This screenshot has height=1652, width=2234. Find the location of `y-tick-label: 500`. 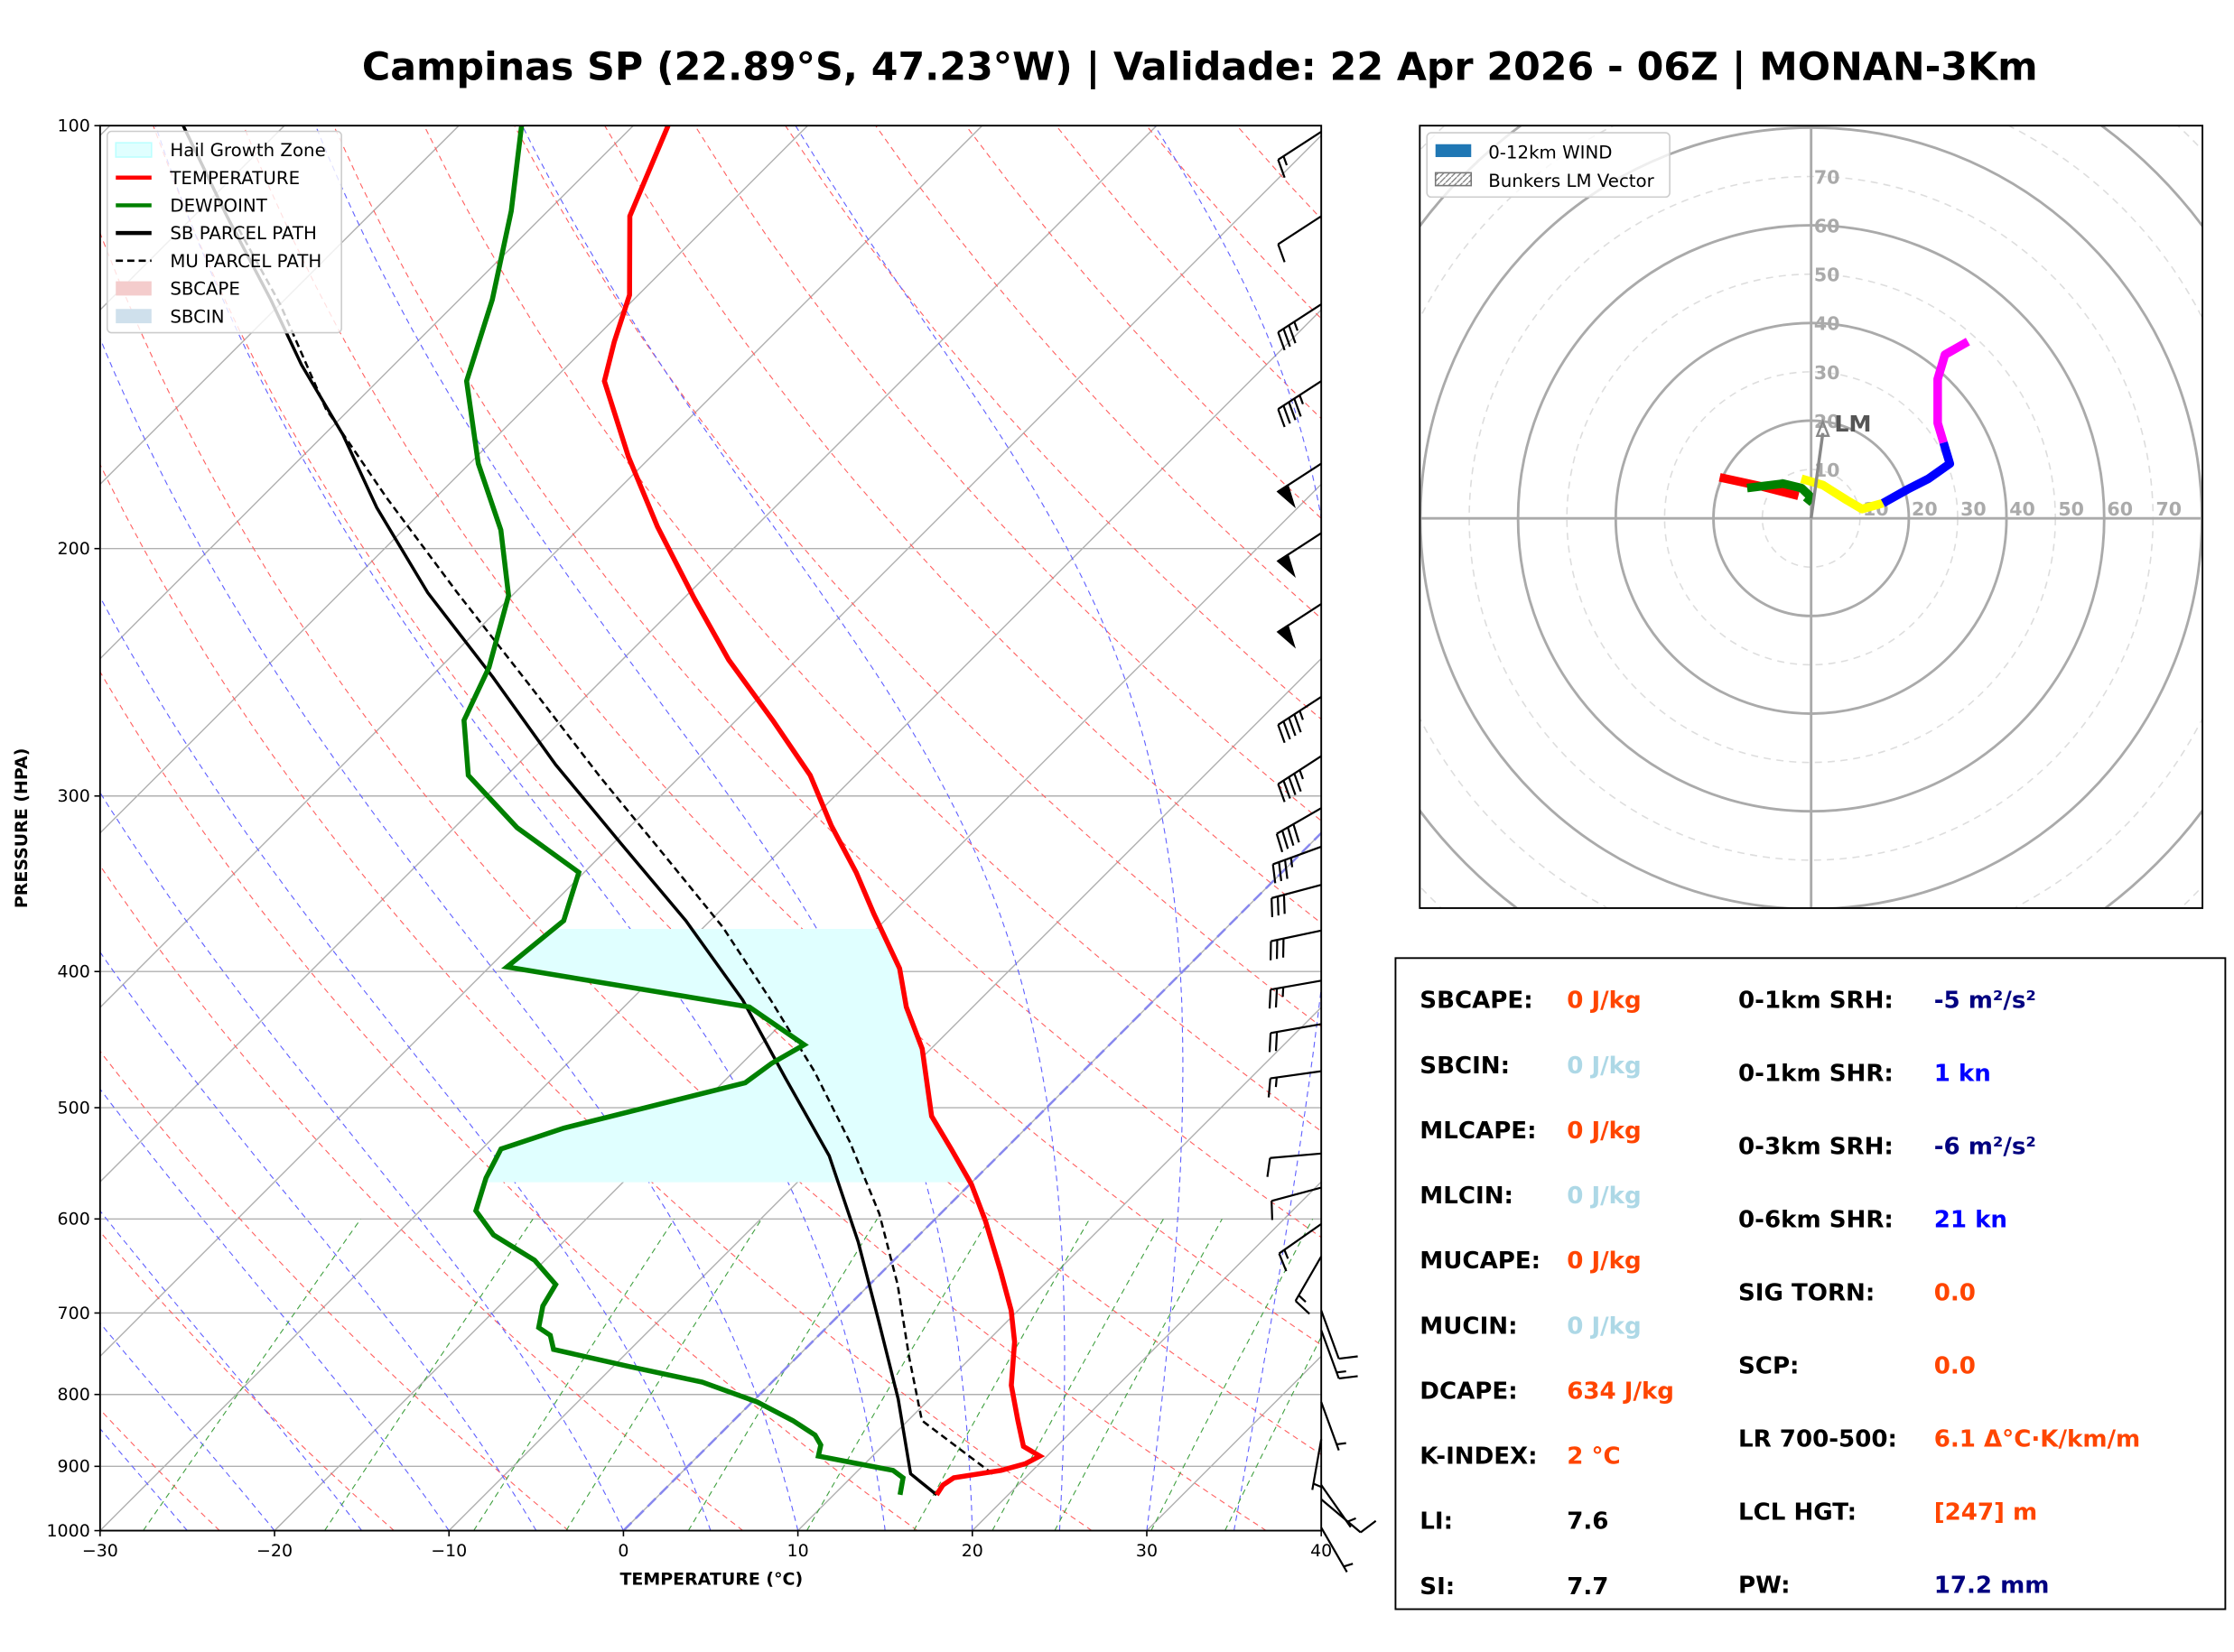

y-tick-label: 500 is located at coordinates (74, 1108).